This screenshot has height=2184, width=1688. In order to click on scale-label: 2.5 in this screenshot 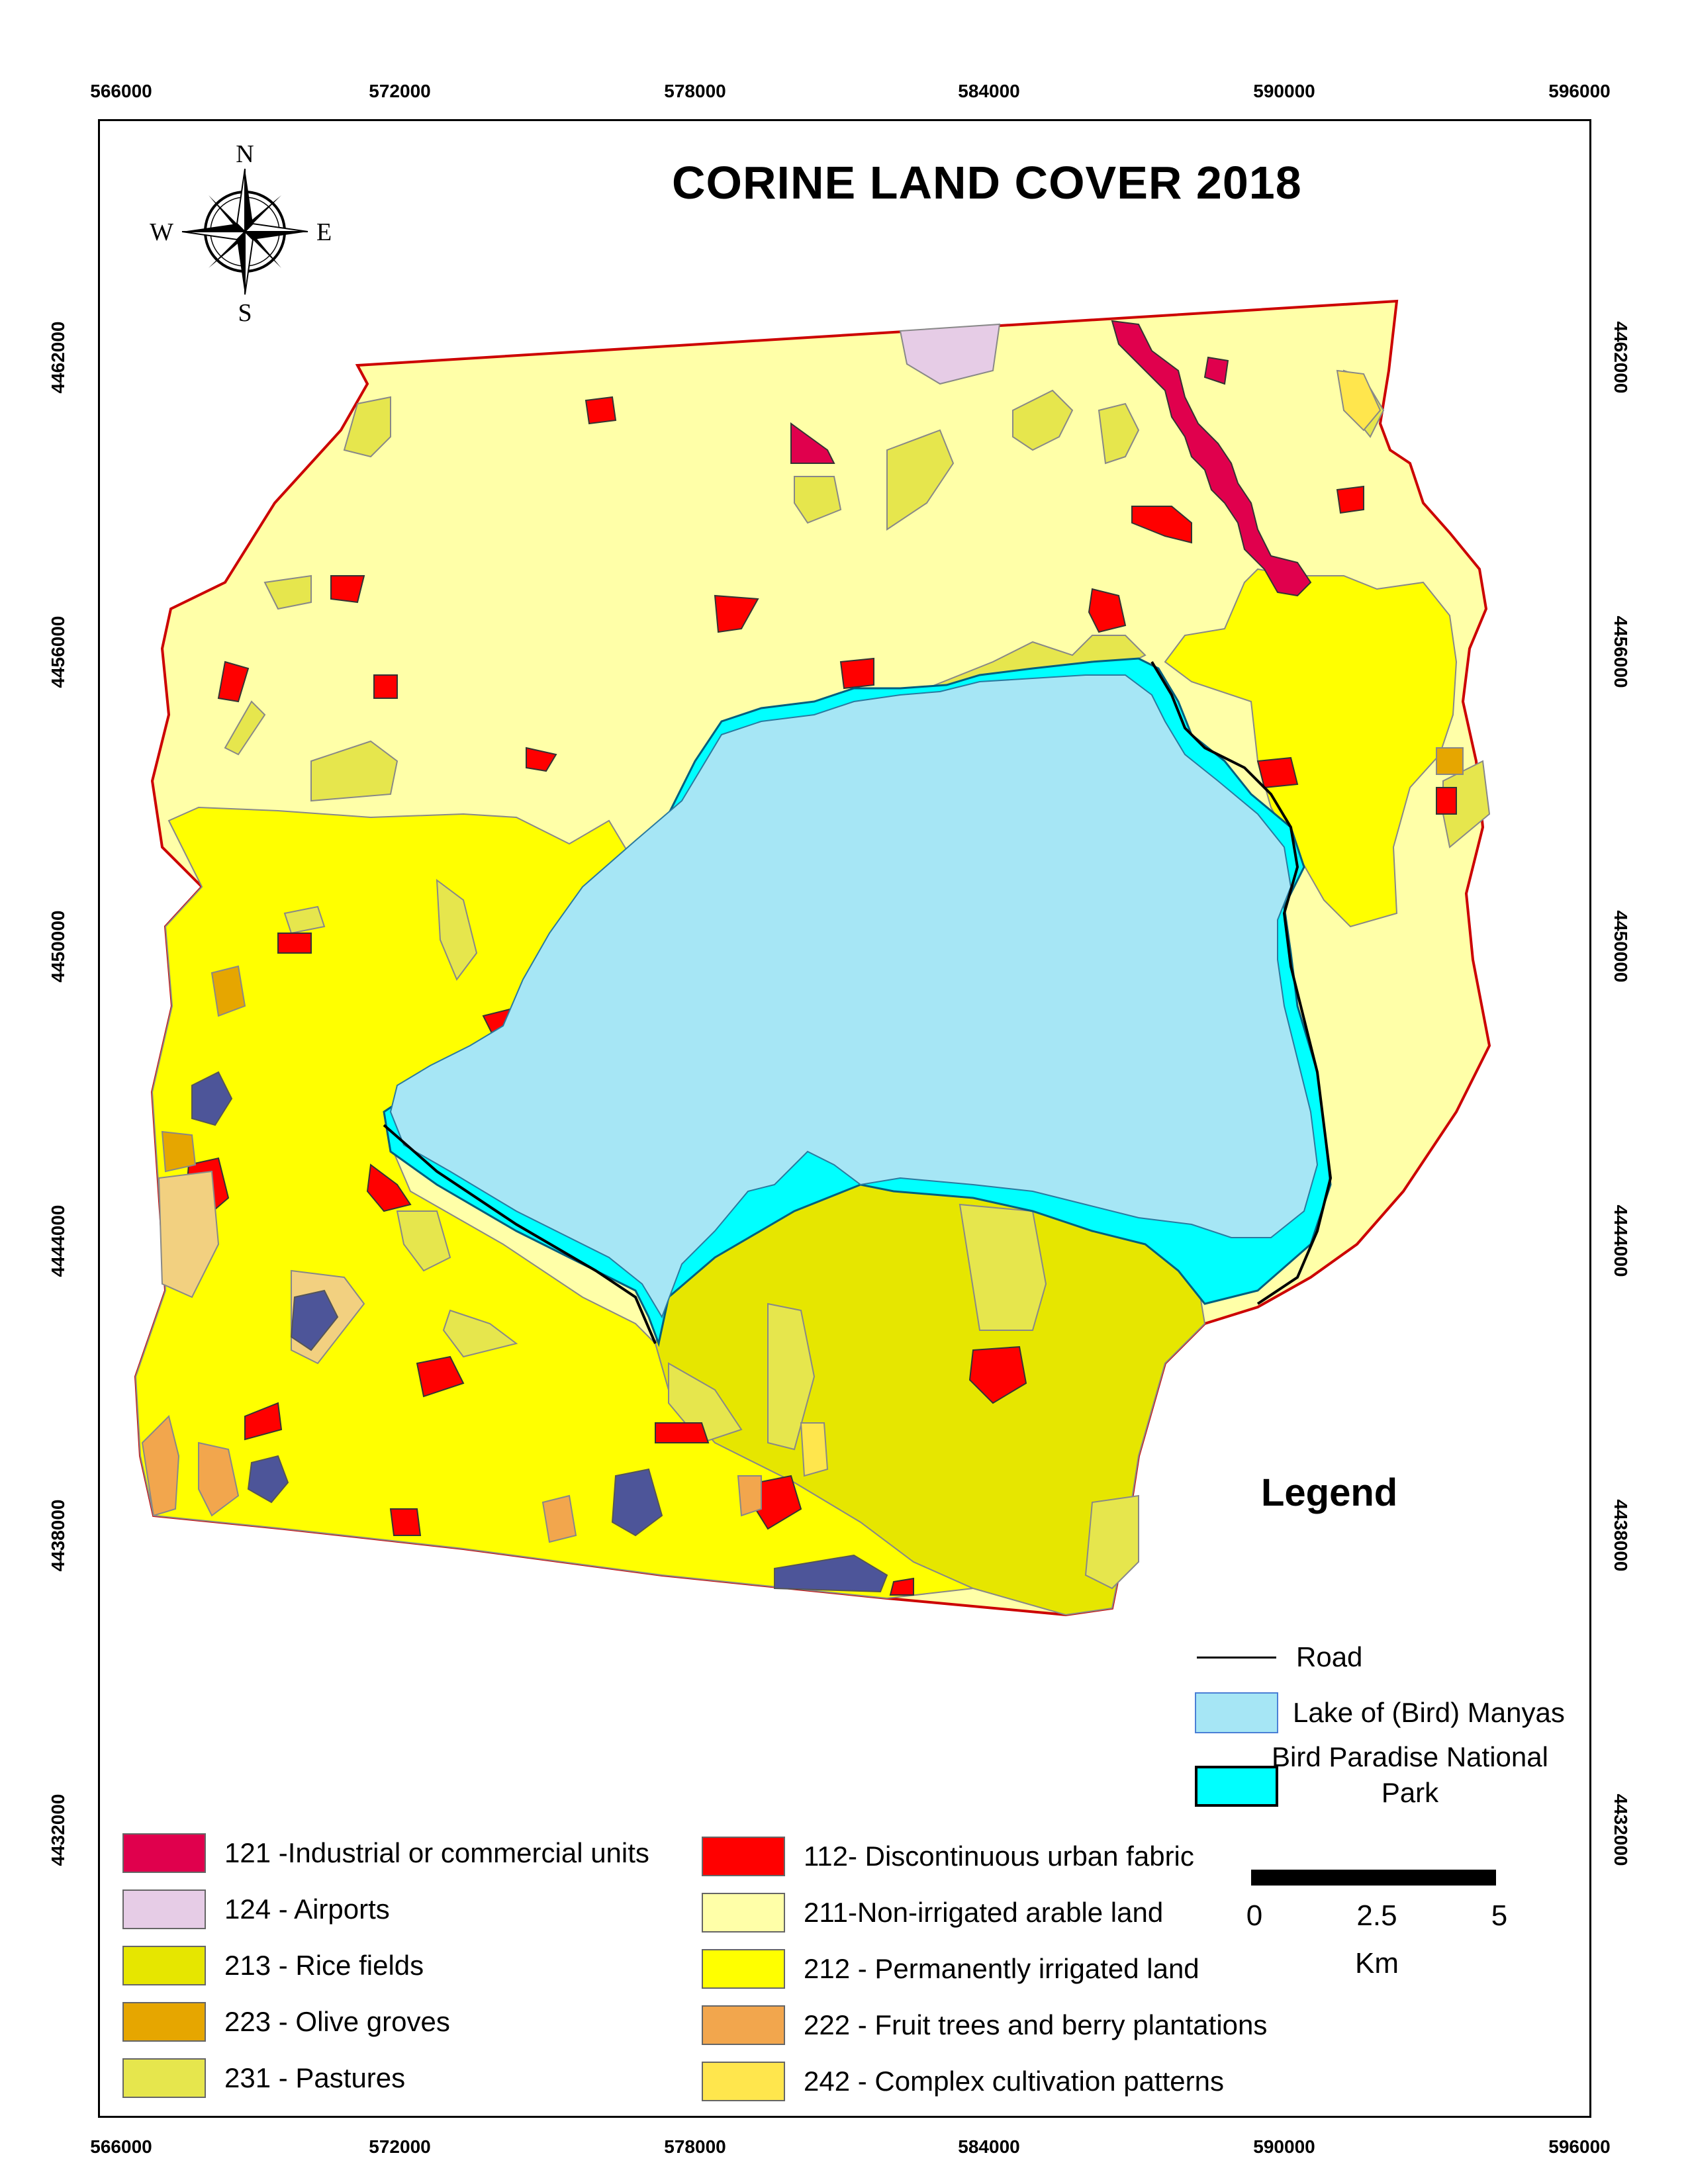, I will do `click(1376, 1915)`.